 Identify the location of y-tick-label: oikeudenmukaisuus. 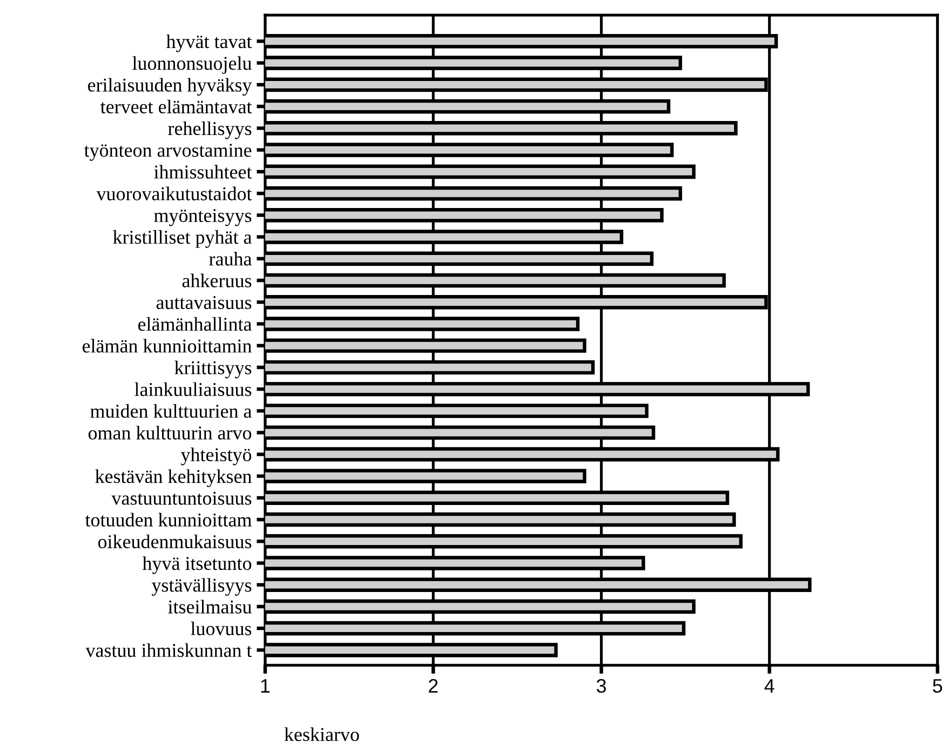
(175, 541).